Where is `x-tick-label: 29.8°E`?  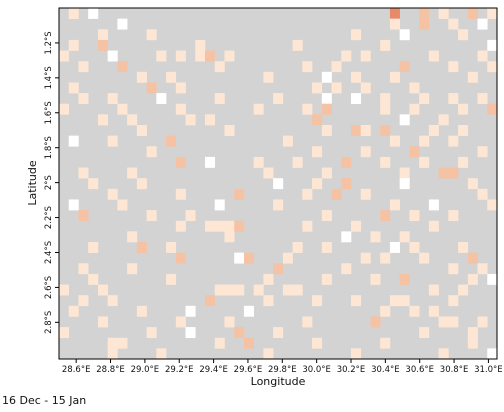
x-tick-label: 29.8°E is located at coordinates (282, 370).